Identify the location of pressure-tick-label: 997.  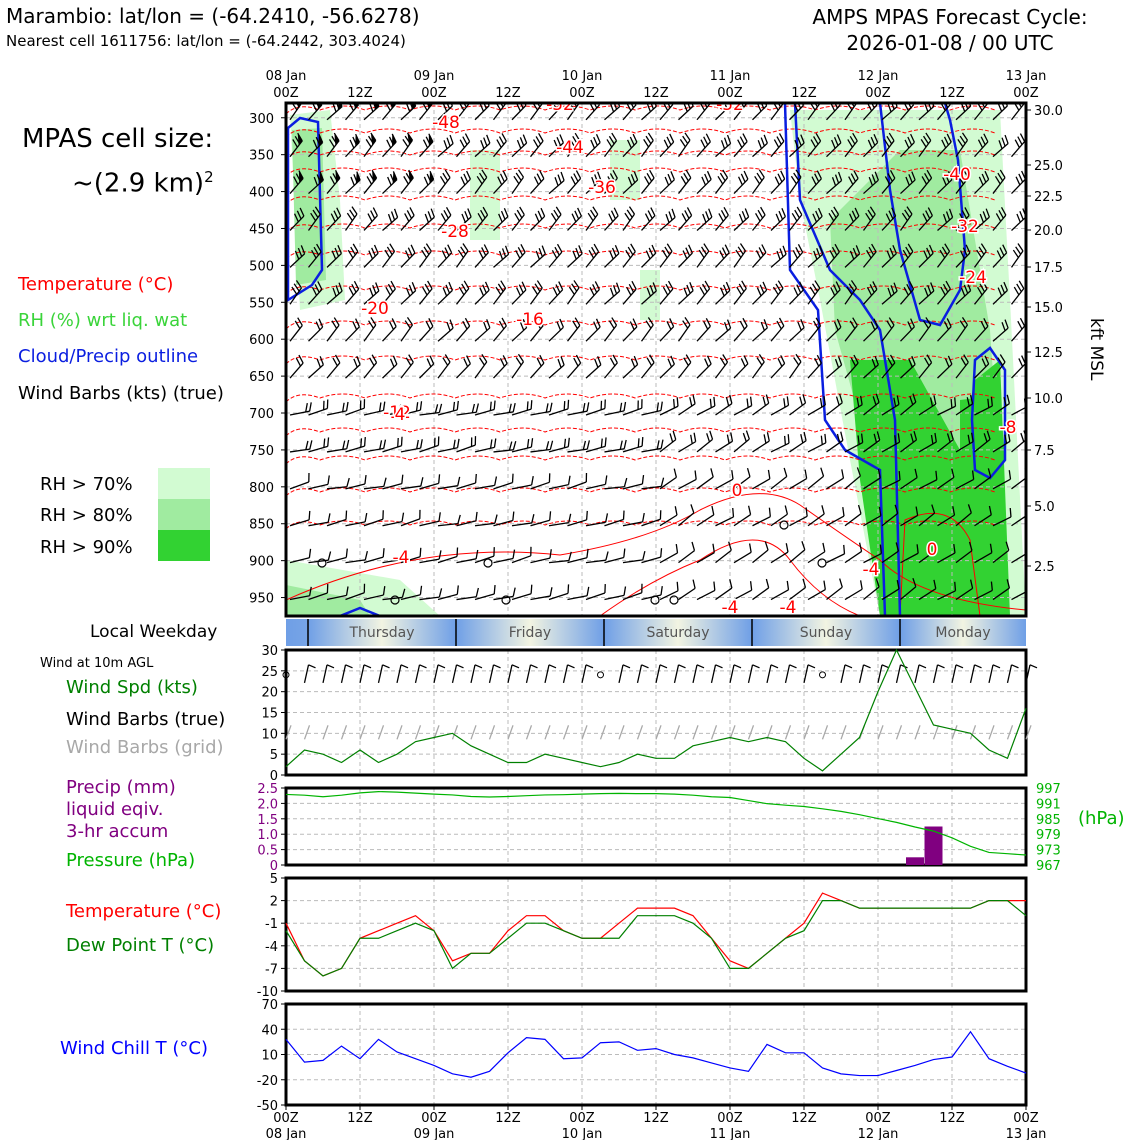
(1048, 789).